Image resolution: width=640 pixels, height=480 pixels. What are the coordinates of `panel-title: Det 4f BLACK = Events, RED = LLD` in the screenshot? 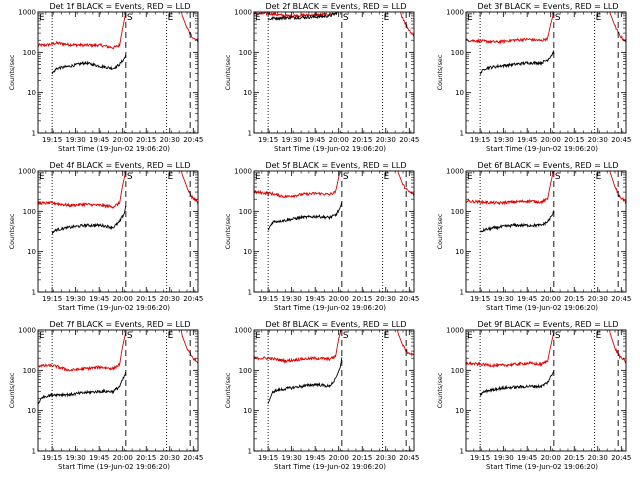 It's located at (119, 165).